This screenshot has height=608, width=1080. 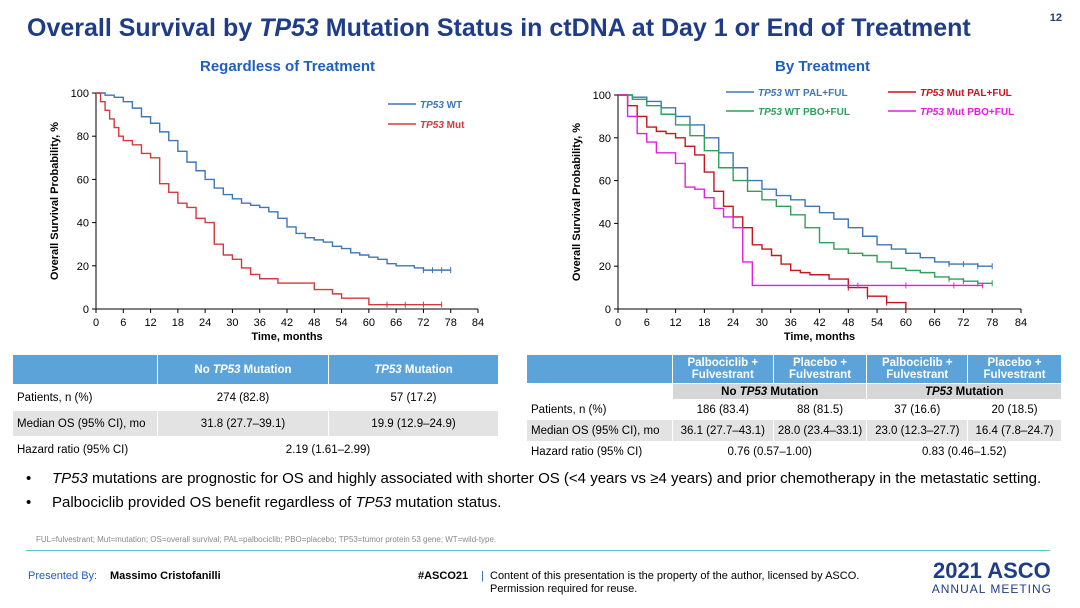 I want to click on legend-entry: TP53 Mut, so click(x=442, y=125).